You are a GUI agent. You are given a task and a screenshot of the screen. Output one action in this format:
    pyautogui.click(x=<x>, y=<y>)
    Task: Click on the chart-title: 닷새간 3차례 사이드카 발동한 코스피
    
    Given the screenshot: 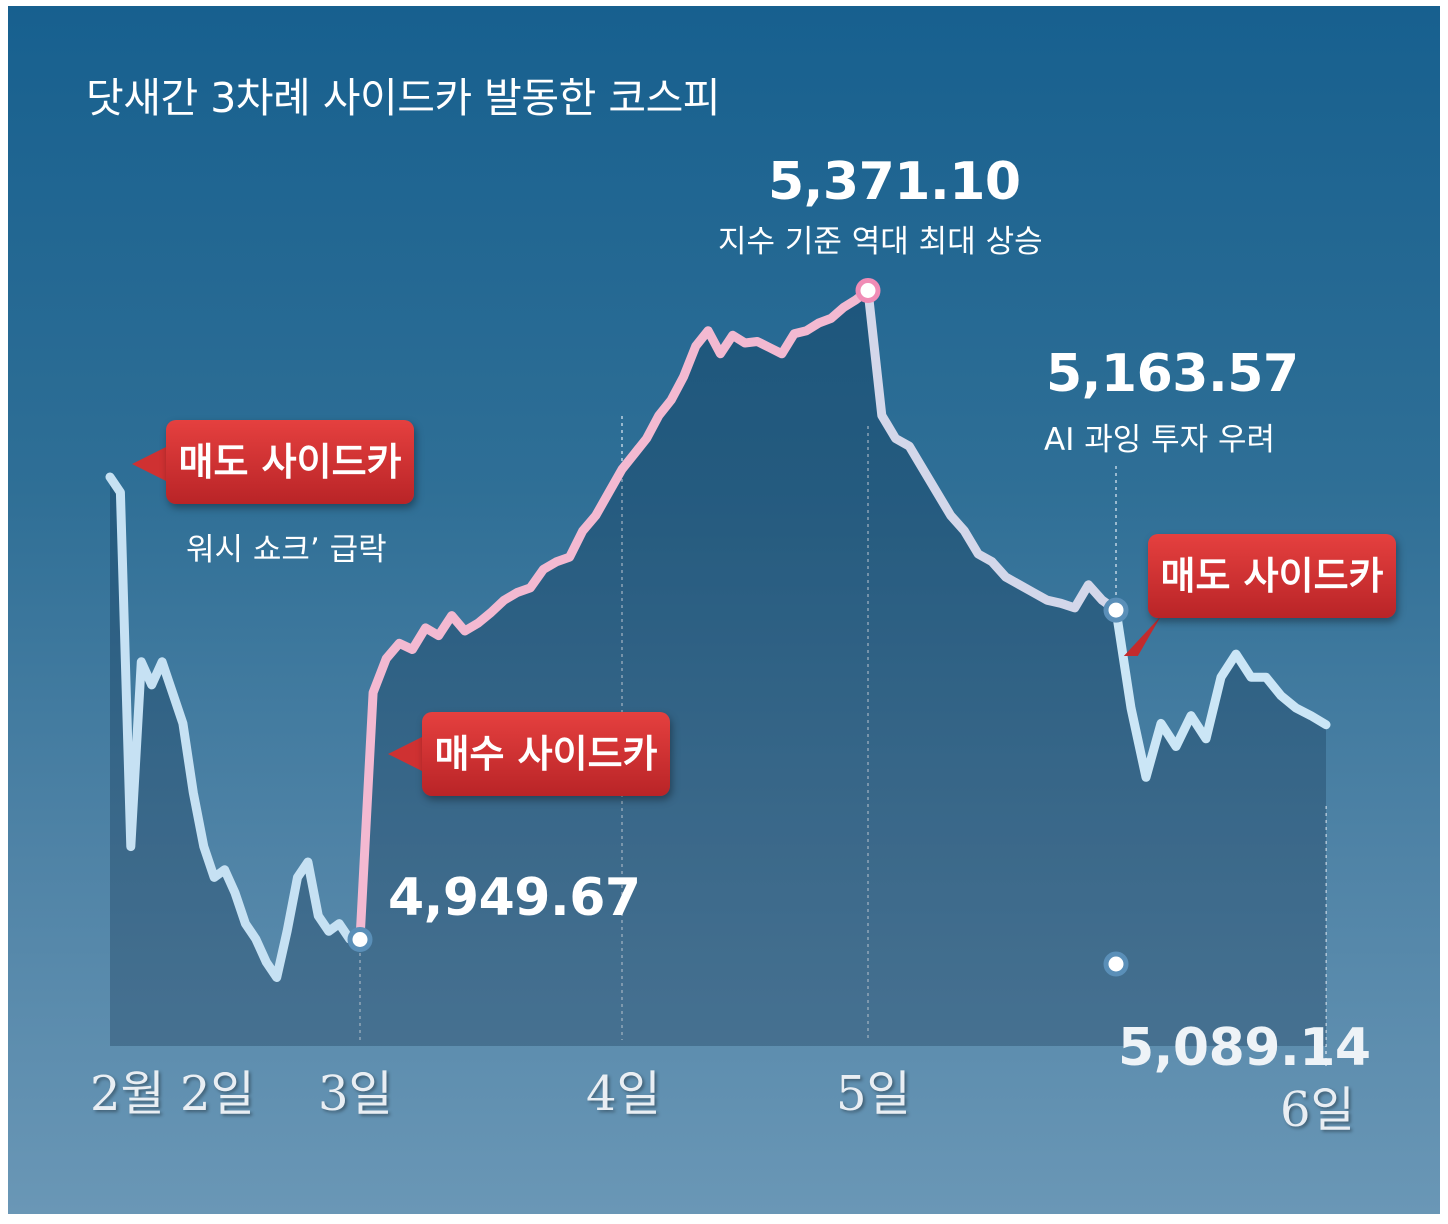 What is the action you would take?
    pyautogui.click(x=403, y=98)
    